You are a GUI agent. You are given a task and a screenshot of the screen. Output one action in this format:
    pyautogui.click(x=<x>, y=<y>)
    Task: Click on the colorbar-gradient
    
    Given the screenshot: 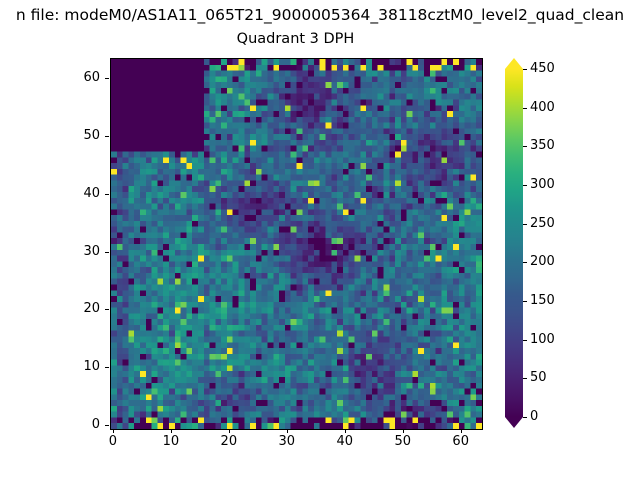 What is the action you would take?
    pyautogui.click(x=514, y=243)
    